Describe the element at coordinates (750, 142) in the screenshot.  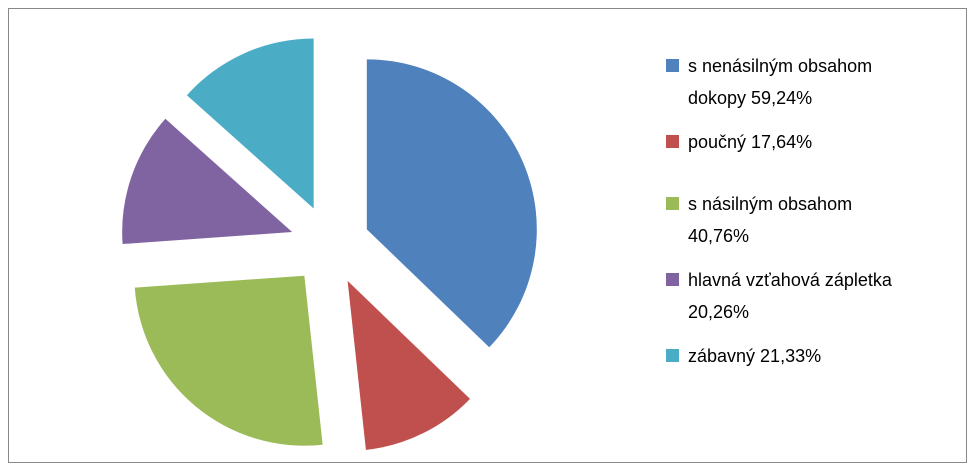
I see `legend-label: poučný 17,64%` at that location.